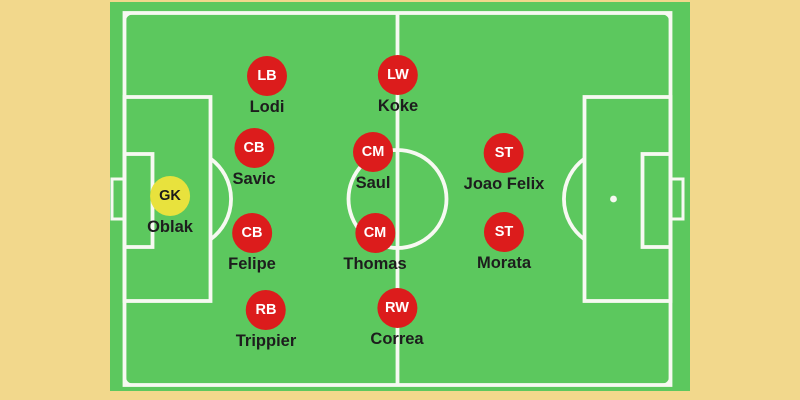 The height and width of the screenshot is (400, 800). What do you see at coordinates (504, 263) in the screenshot?
I see `player-name: Morata` at bounding box center [504, 263].